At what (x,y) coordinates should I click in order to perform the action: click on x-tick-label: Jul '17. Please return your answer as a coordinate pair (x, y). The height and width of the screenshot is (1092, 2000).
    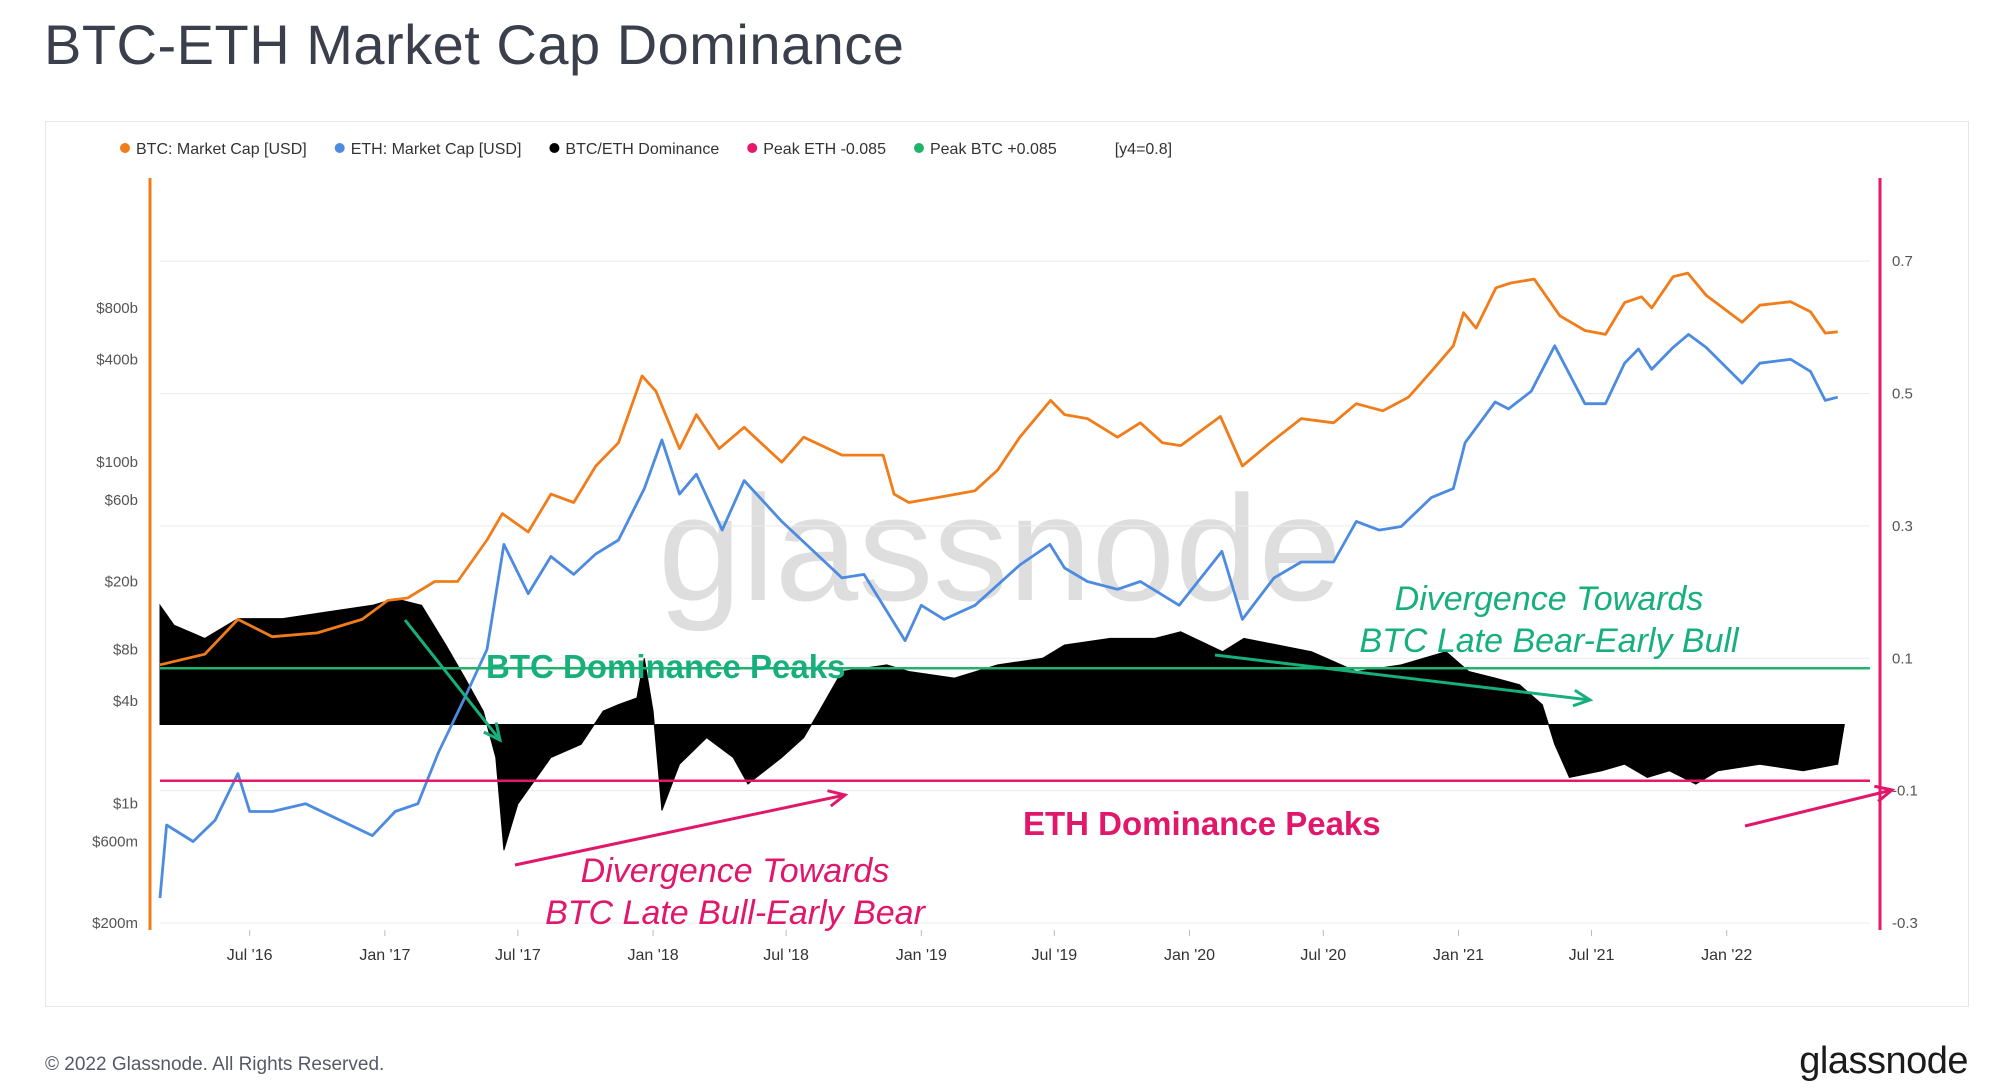
    Looking at the image, I should click on (518, 955).